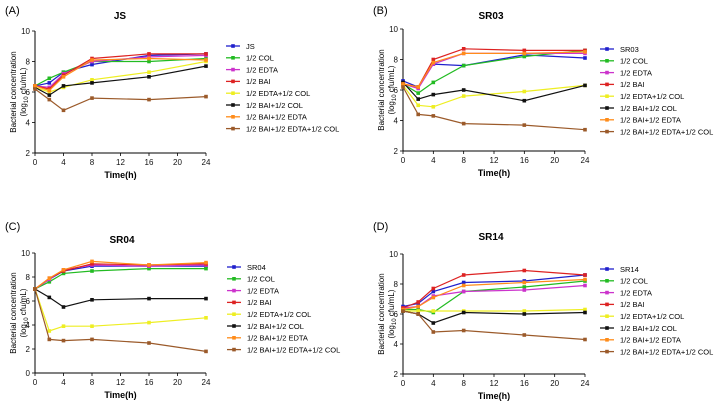  I want to click on y-tick-label: 2, so click(28, 349).